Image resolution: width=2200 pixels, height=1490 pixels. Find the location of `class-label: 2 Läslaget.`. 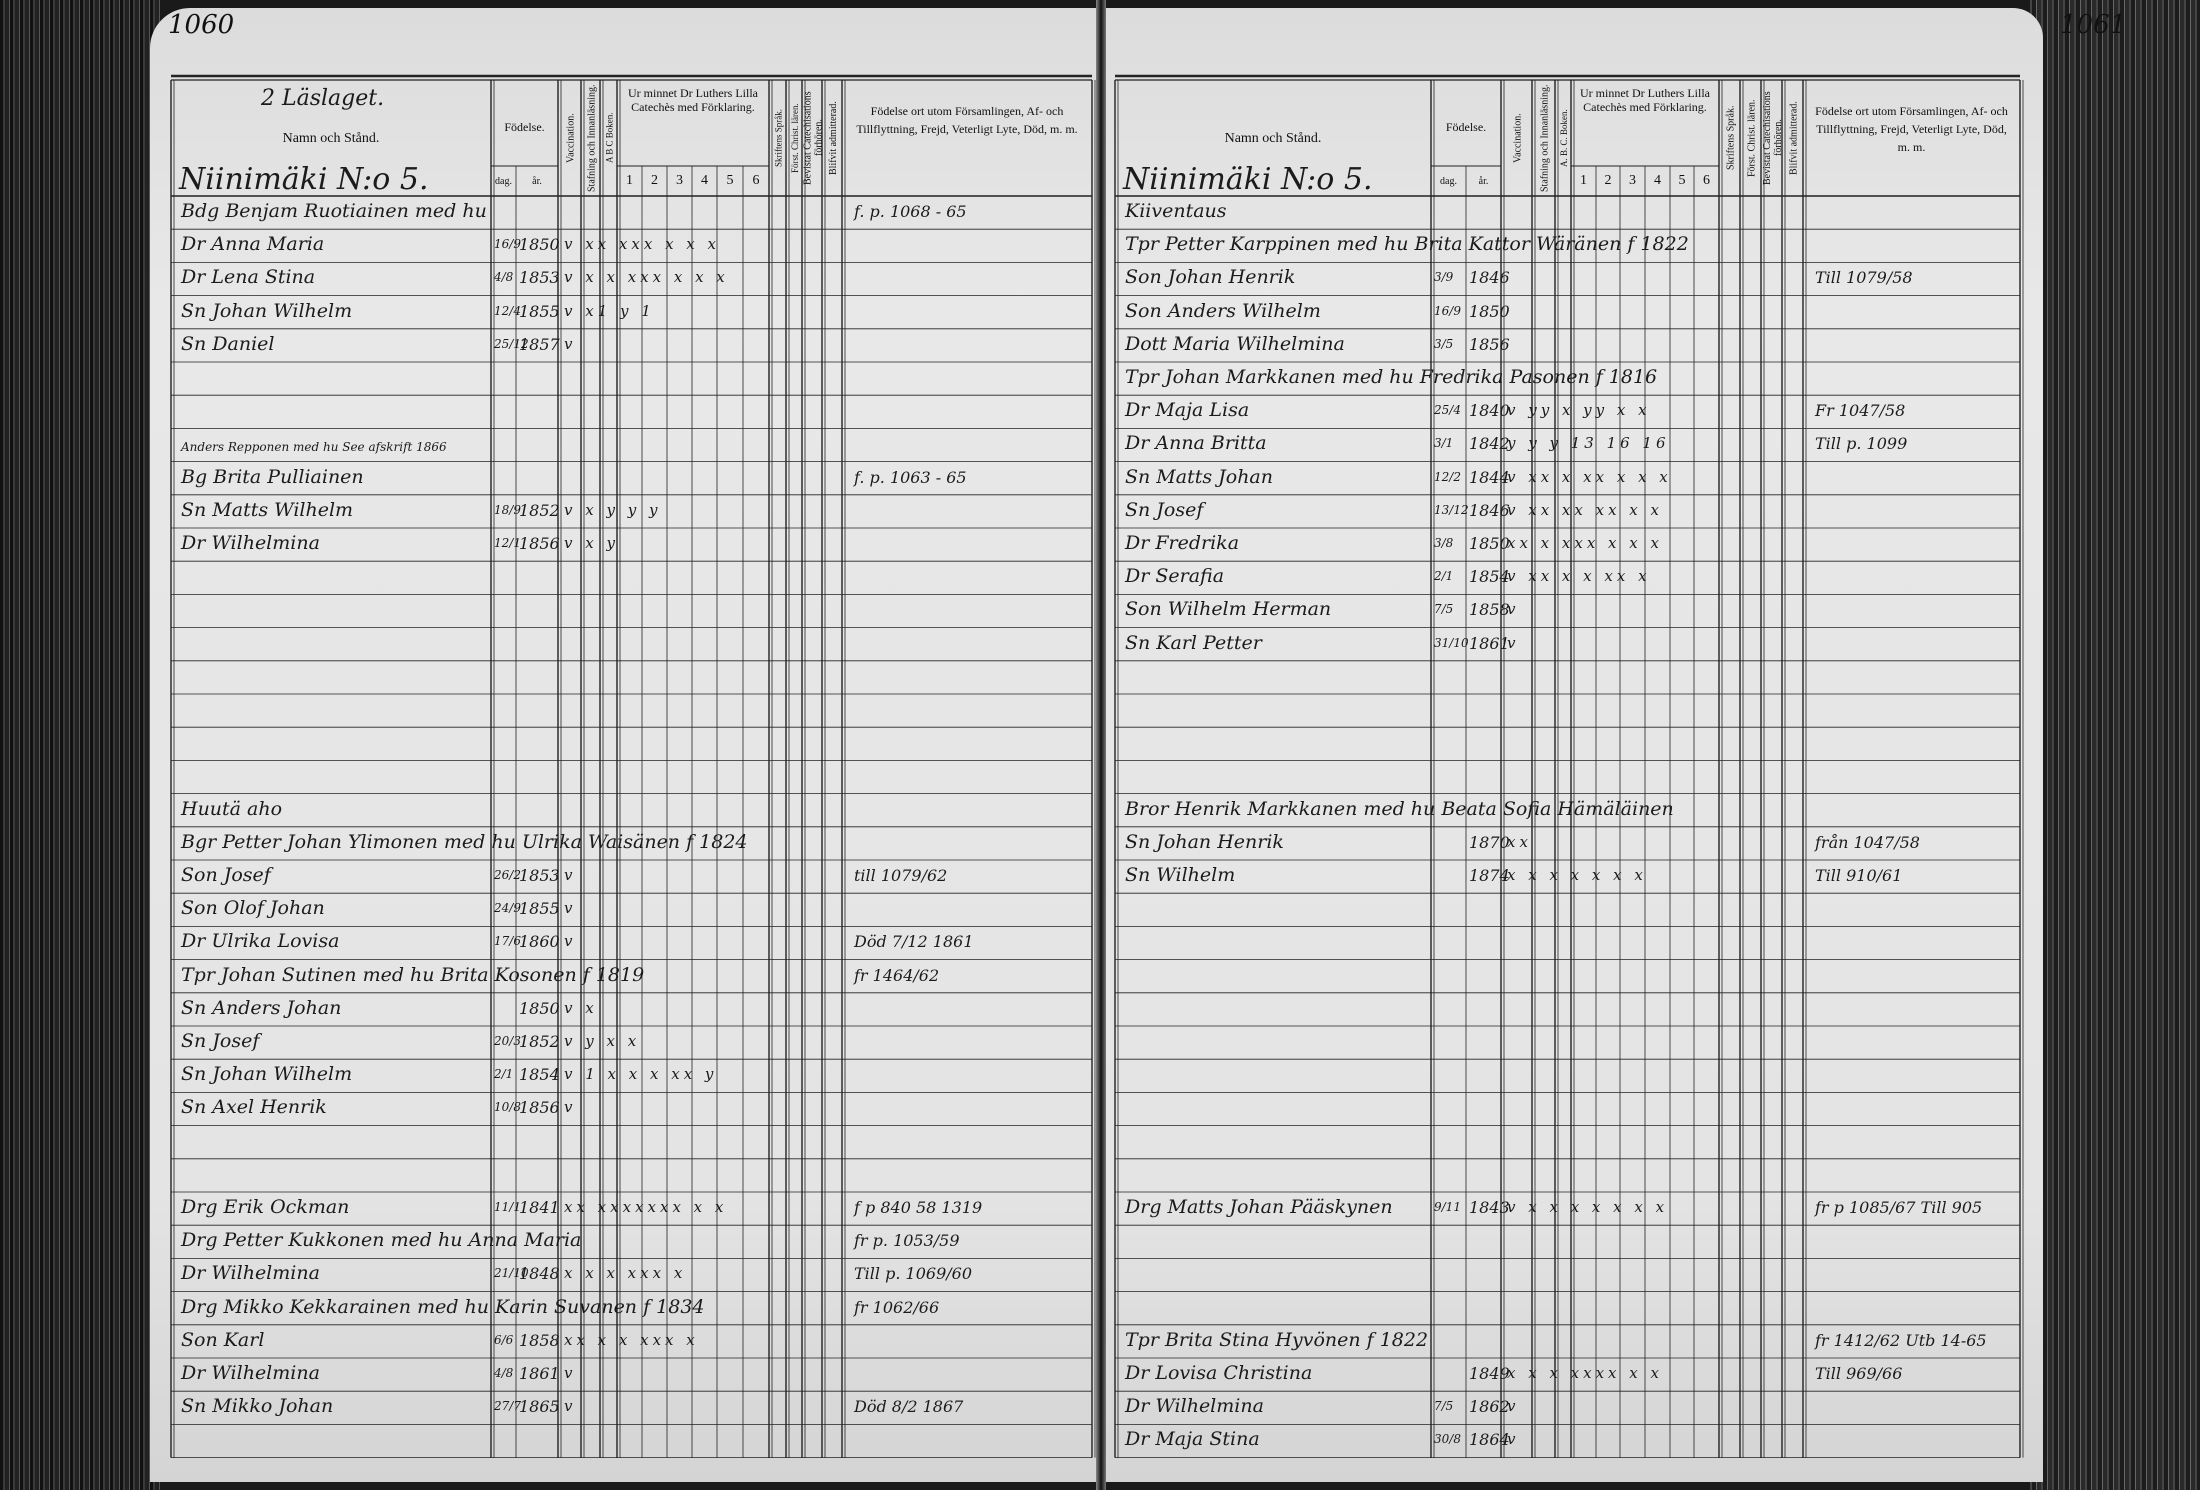

class-label: 2 Läslaget. is located at coordinates (323, 98).